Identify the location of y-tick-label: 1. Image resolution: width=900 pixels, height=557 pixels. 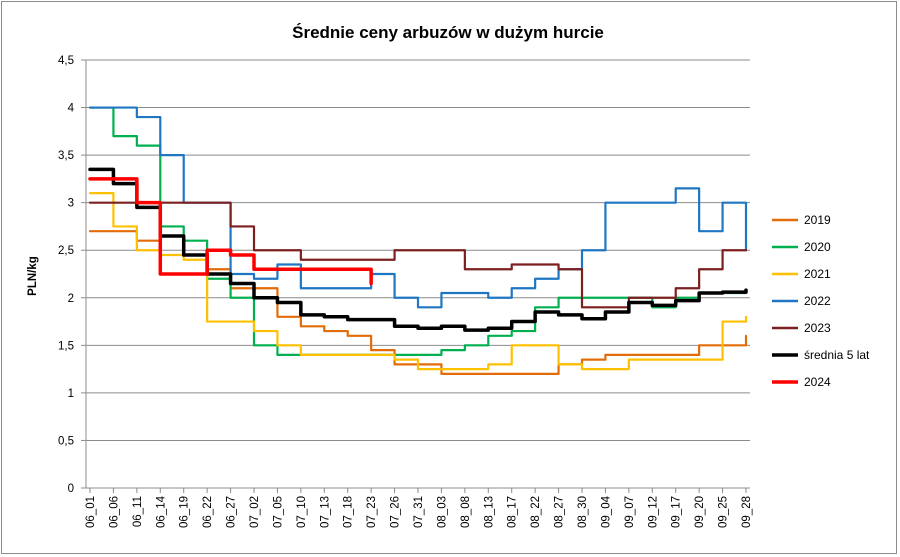
(71, 394).